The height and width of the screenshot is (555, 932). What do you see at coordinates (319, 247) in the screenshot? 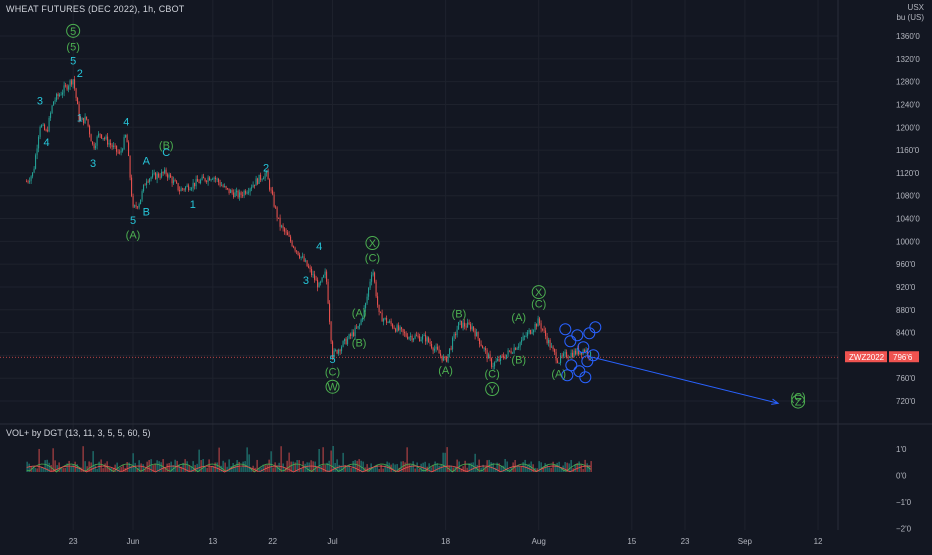
I see `wave-label: 4` at bounding box center [319, 247].